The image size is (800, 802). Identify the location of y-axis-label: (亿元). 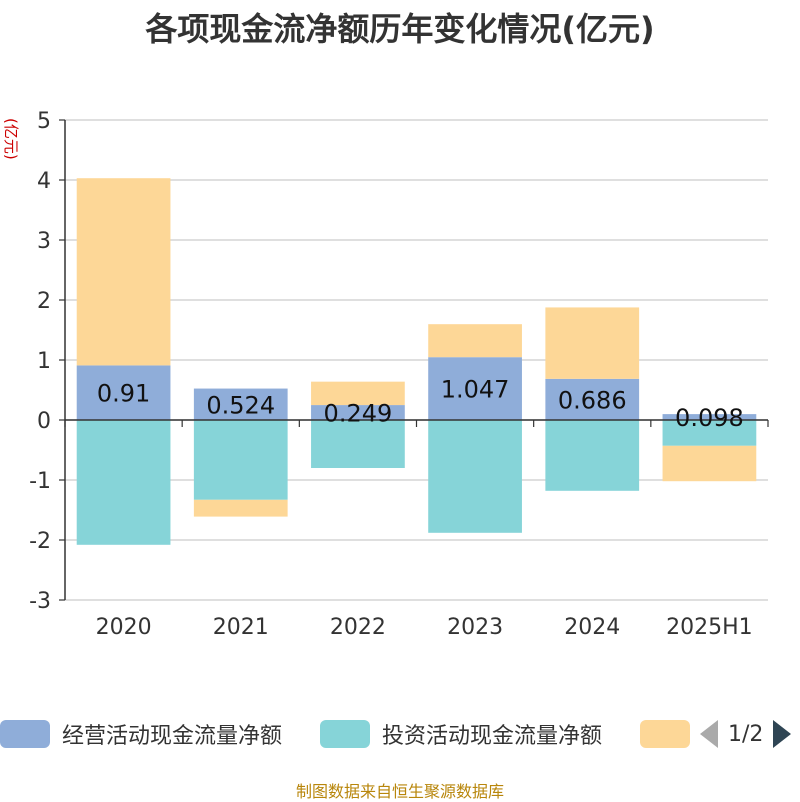
(11, 139).